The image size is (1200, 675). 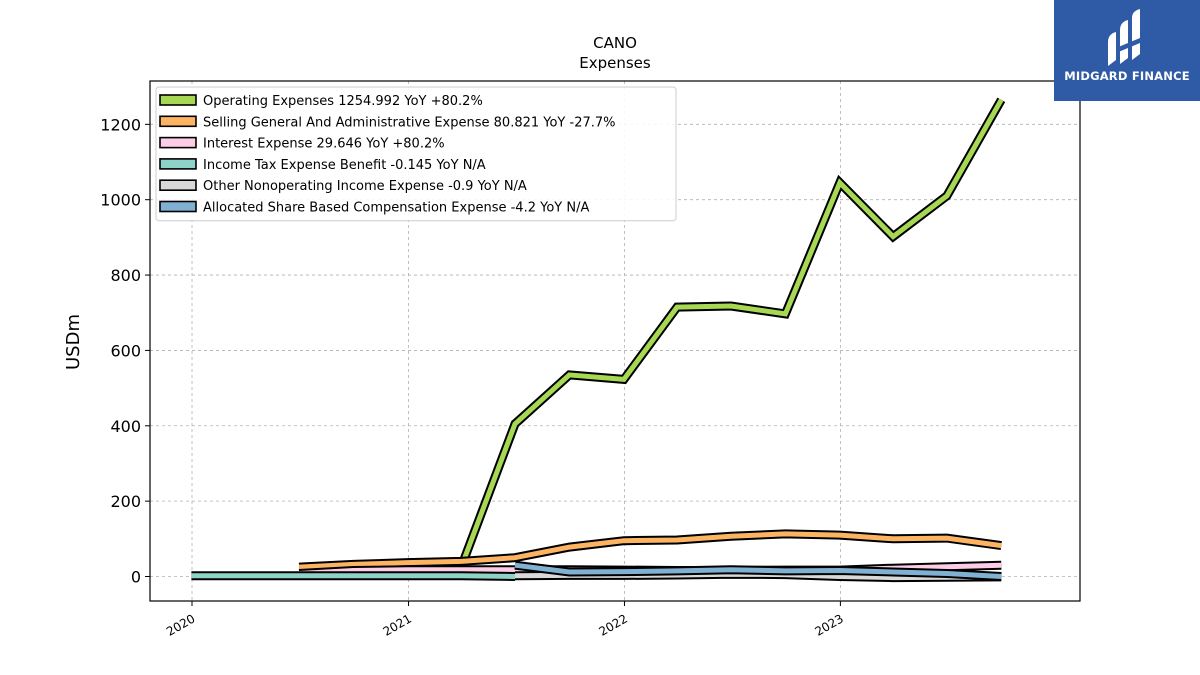 What do you see at coordinates (1127, 76) in the screenshot?
I see `brand-name: MIDGARD FINANCE` at bounding box center [1127, 76].